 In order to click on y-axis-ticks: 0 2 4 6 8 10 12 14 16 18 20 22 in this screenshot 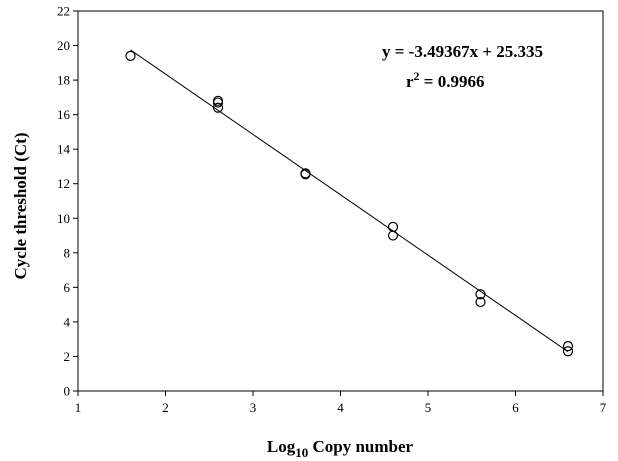, I will do `click(67, 201)`.